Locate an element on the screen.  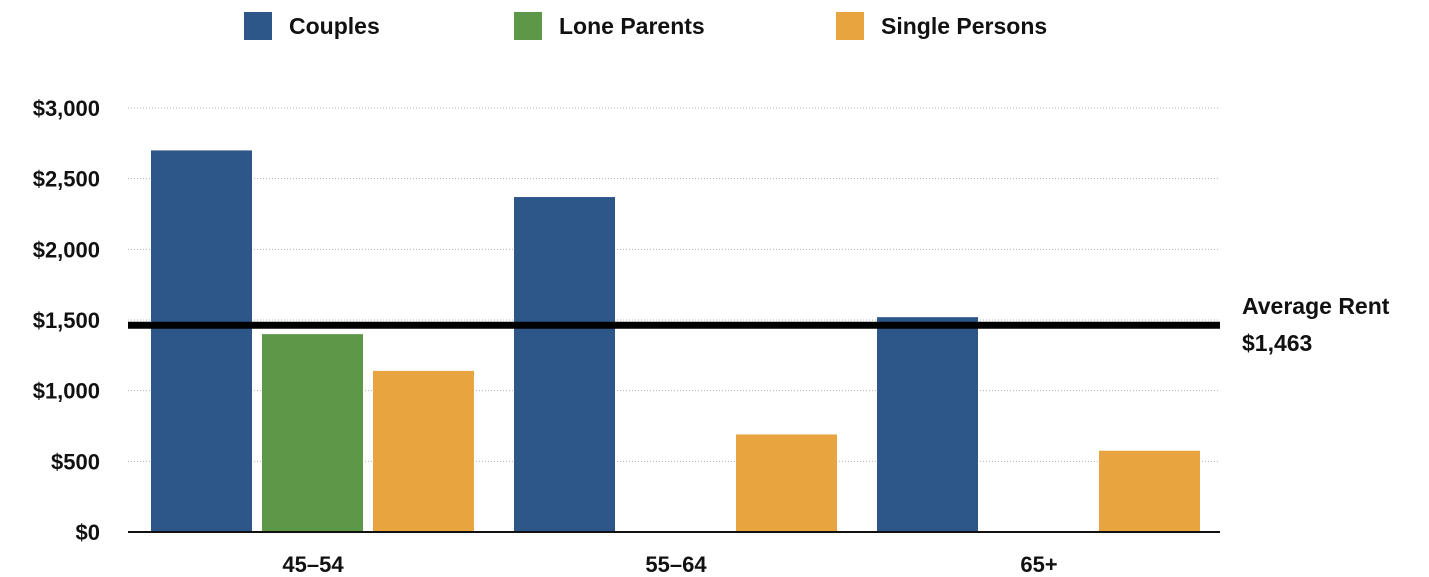
x-axis: 45–54 55–64 65+ is located at coordinates (674, 554).